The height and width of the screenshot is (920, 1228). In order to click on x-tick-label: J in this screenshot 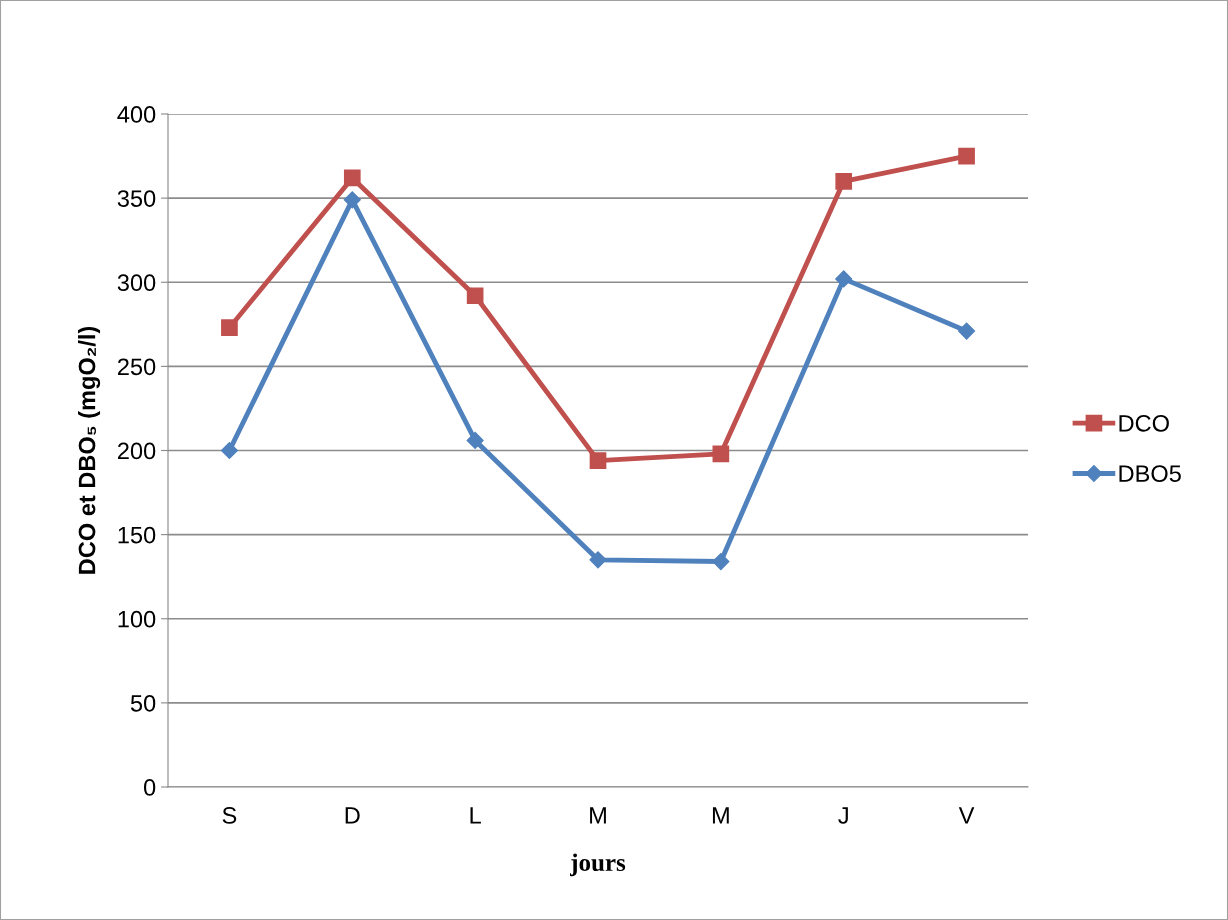, I will do `click(843, 815)`.